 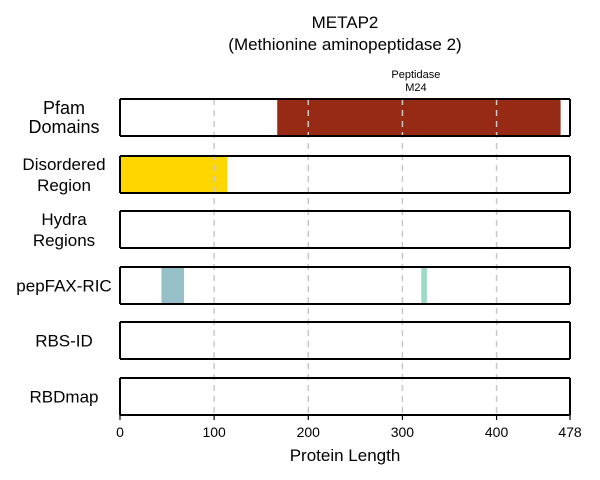 I want to click on track-label: Disordered, so click(x=63, y=164).